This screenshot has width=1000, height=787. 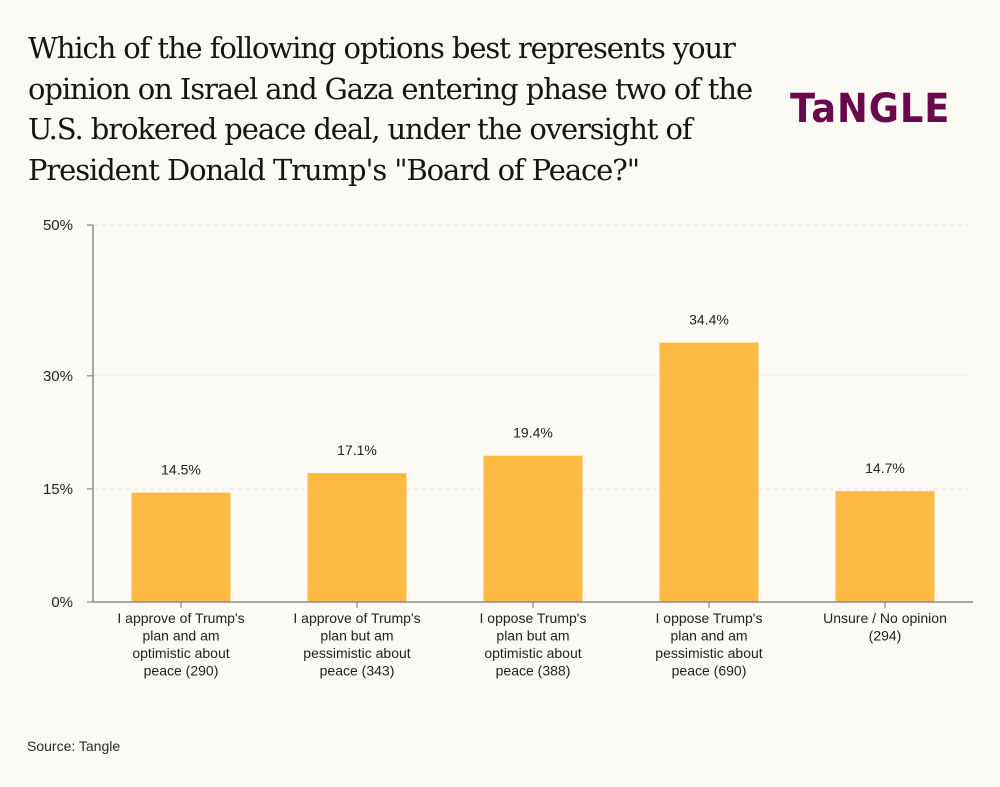 I want to click on bar-value-label: 19.4%, so click(x=533, y=433).